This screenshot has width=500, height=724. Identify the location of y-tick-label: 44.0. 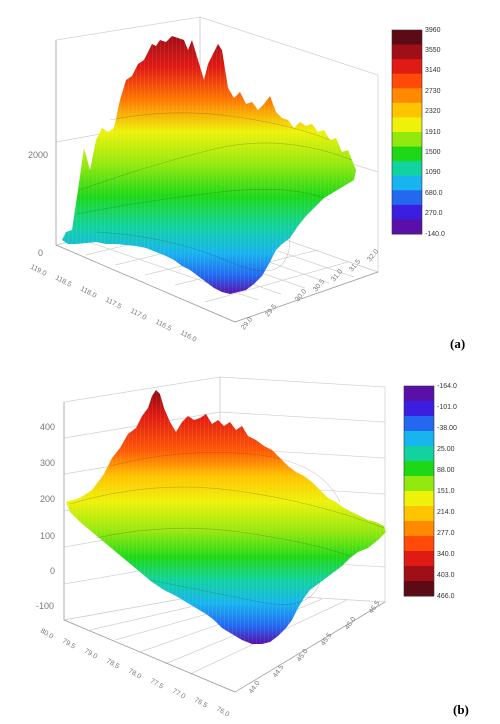
(255, 687).